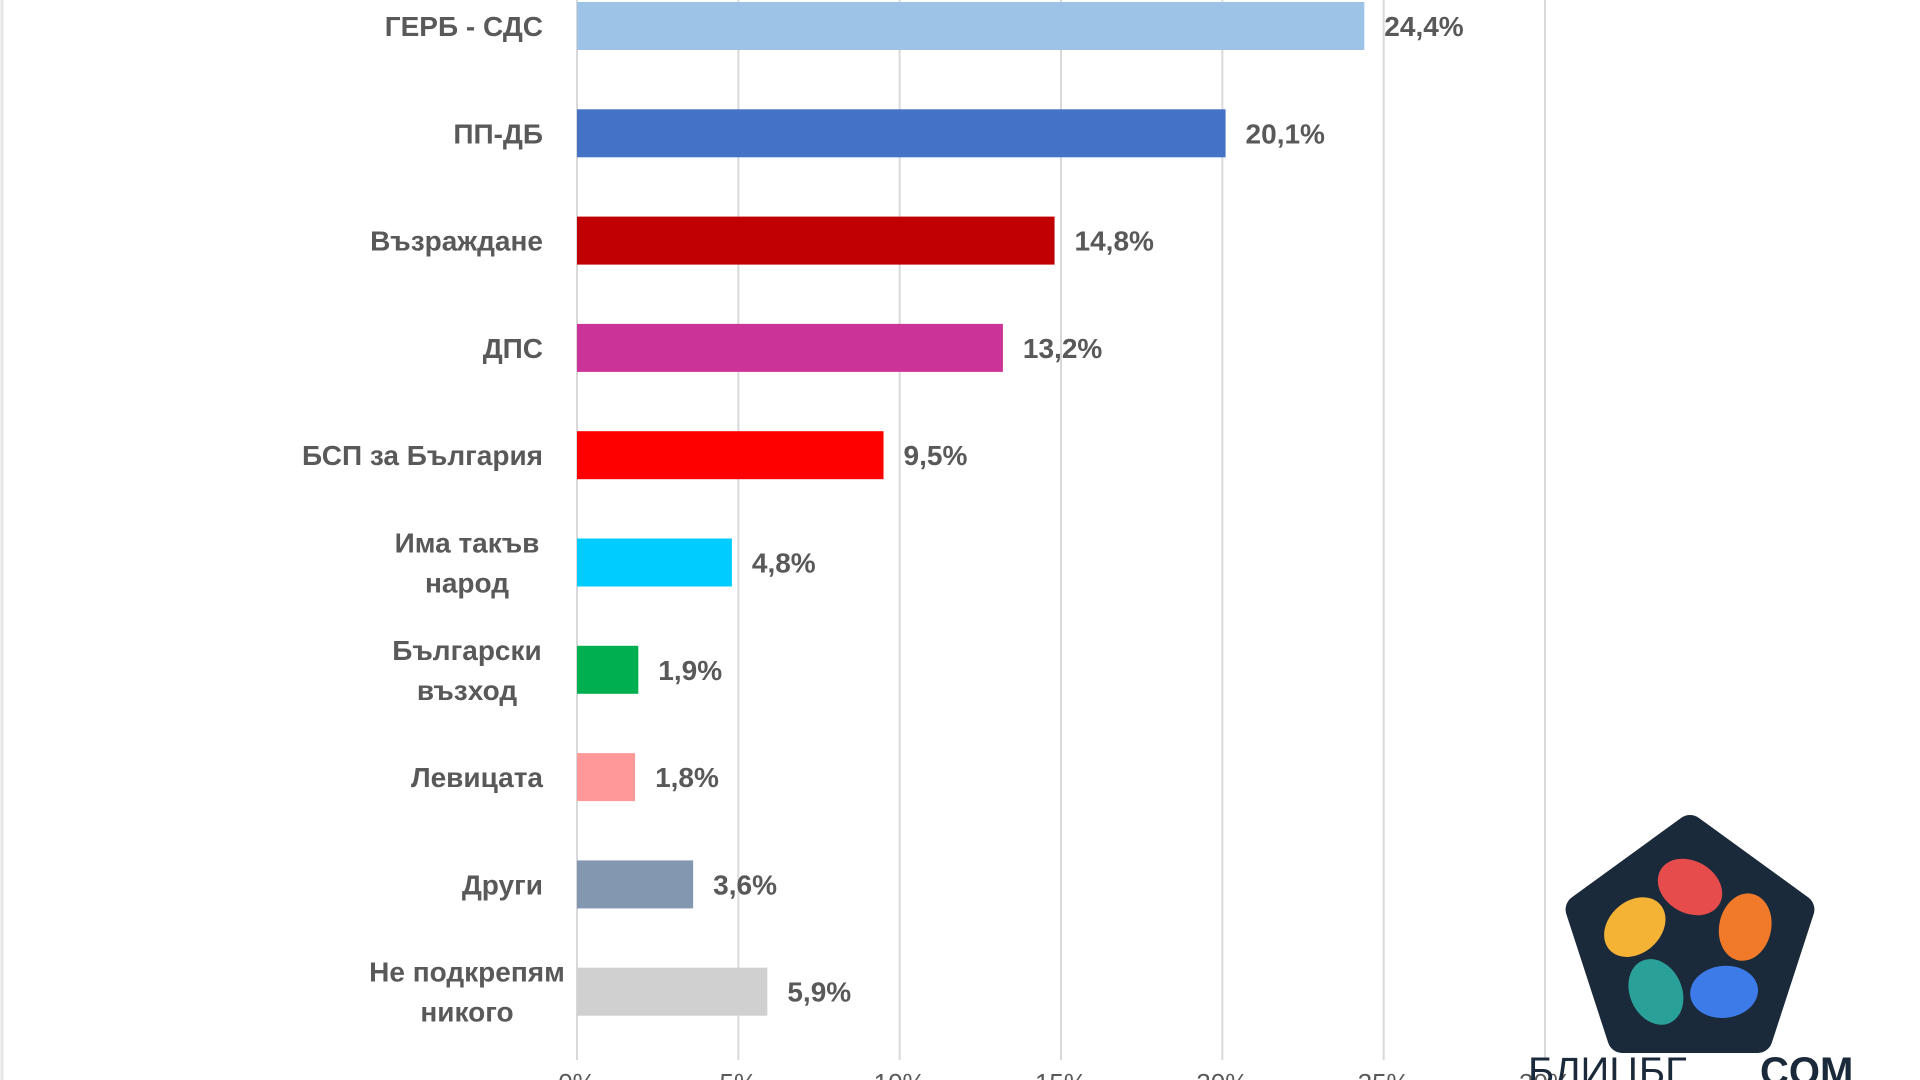  What do you see at coordinates (1061, 1074) in the screenshot?
I see `x-tick-label: 15%` at bounding box center [1061, 1074].